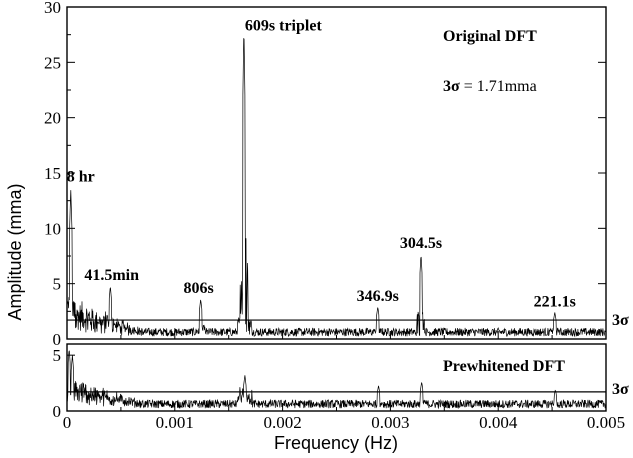  Describe the element at coordinates (620, 389) in the screenshot. I see `bottom-threshold-label: 3σ` at that location.